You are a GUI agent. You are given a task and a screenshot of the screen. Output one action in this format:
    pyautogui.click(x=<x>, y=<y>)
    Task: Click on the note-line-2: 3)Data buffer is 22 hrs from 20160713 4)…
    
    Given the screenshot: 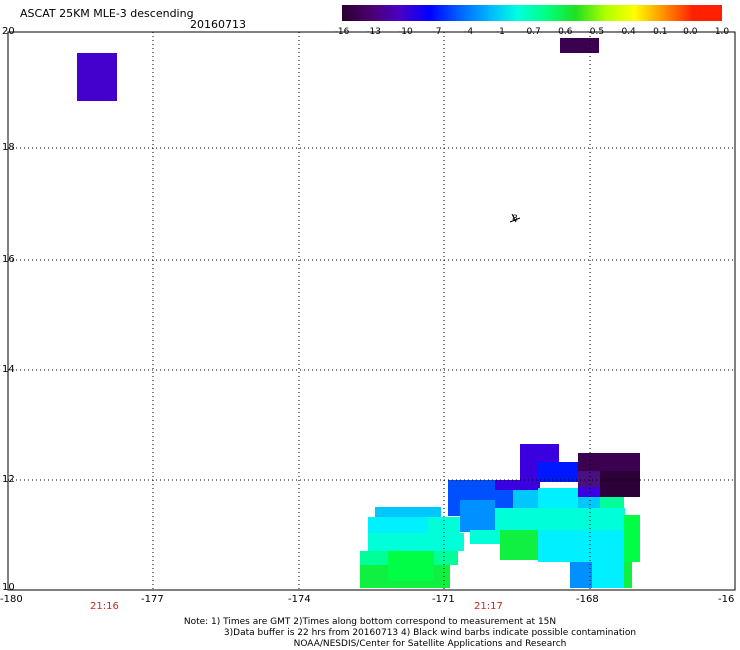 What is the action you would take?
    pyautogui.click(x=430, y=633)
    